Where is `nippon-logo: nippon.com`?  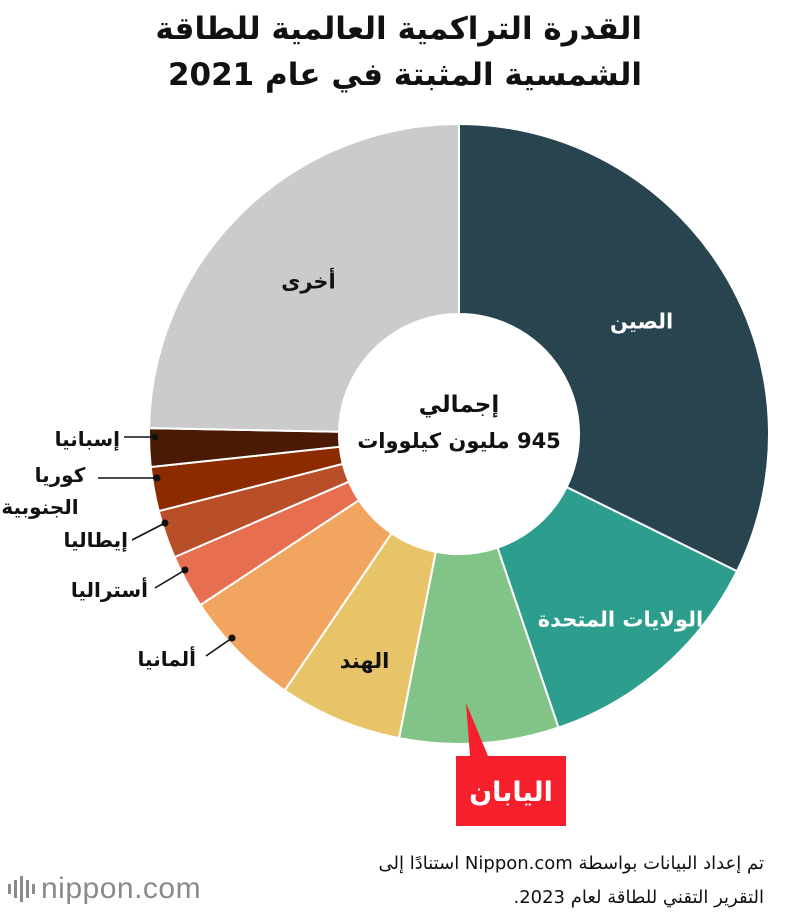 nippon-logo: nippon.com is located at coordinates (104, 889).